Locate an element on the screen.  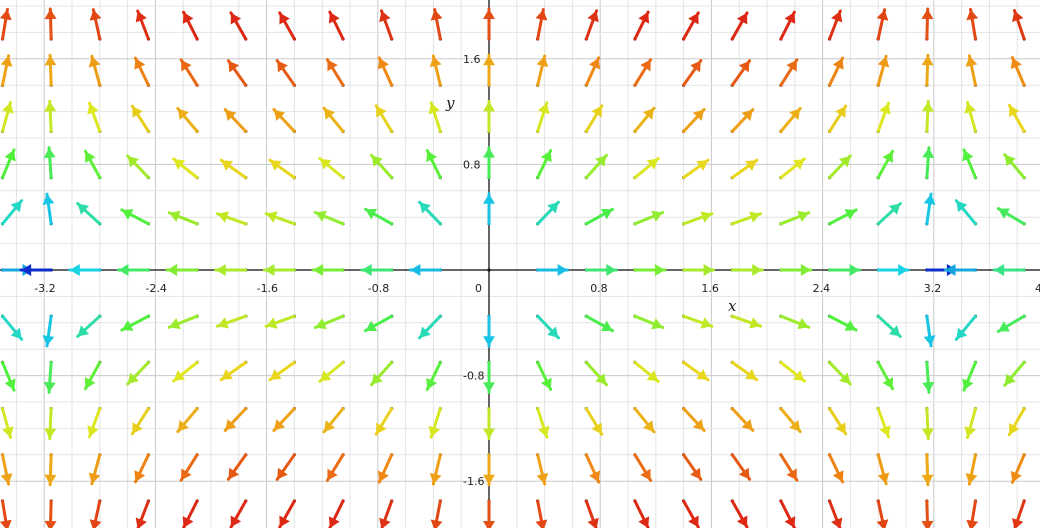
y-tick-label: -0.8 is located at coordinates (473, 376).